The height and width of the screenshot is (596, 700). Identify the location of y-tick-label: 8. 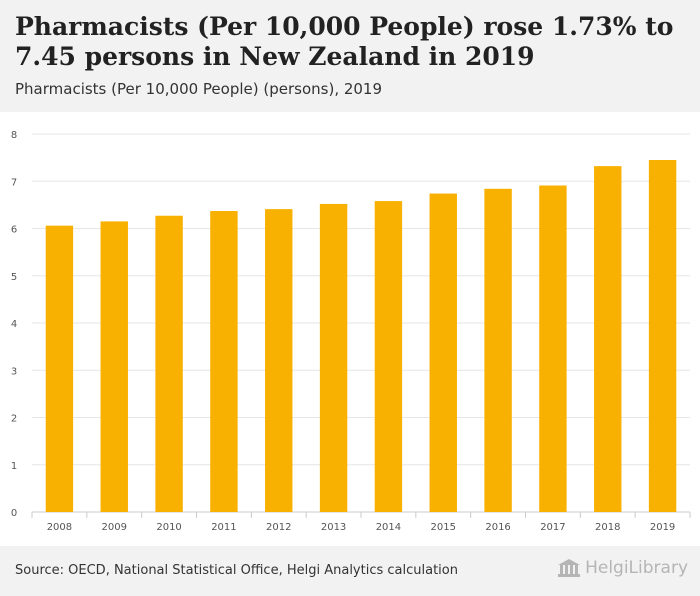
(14, 135).